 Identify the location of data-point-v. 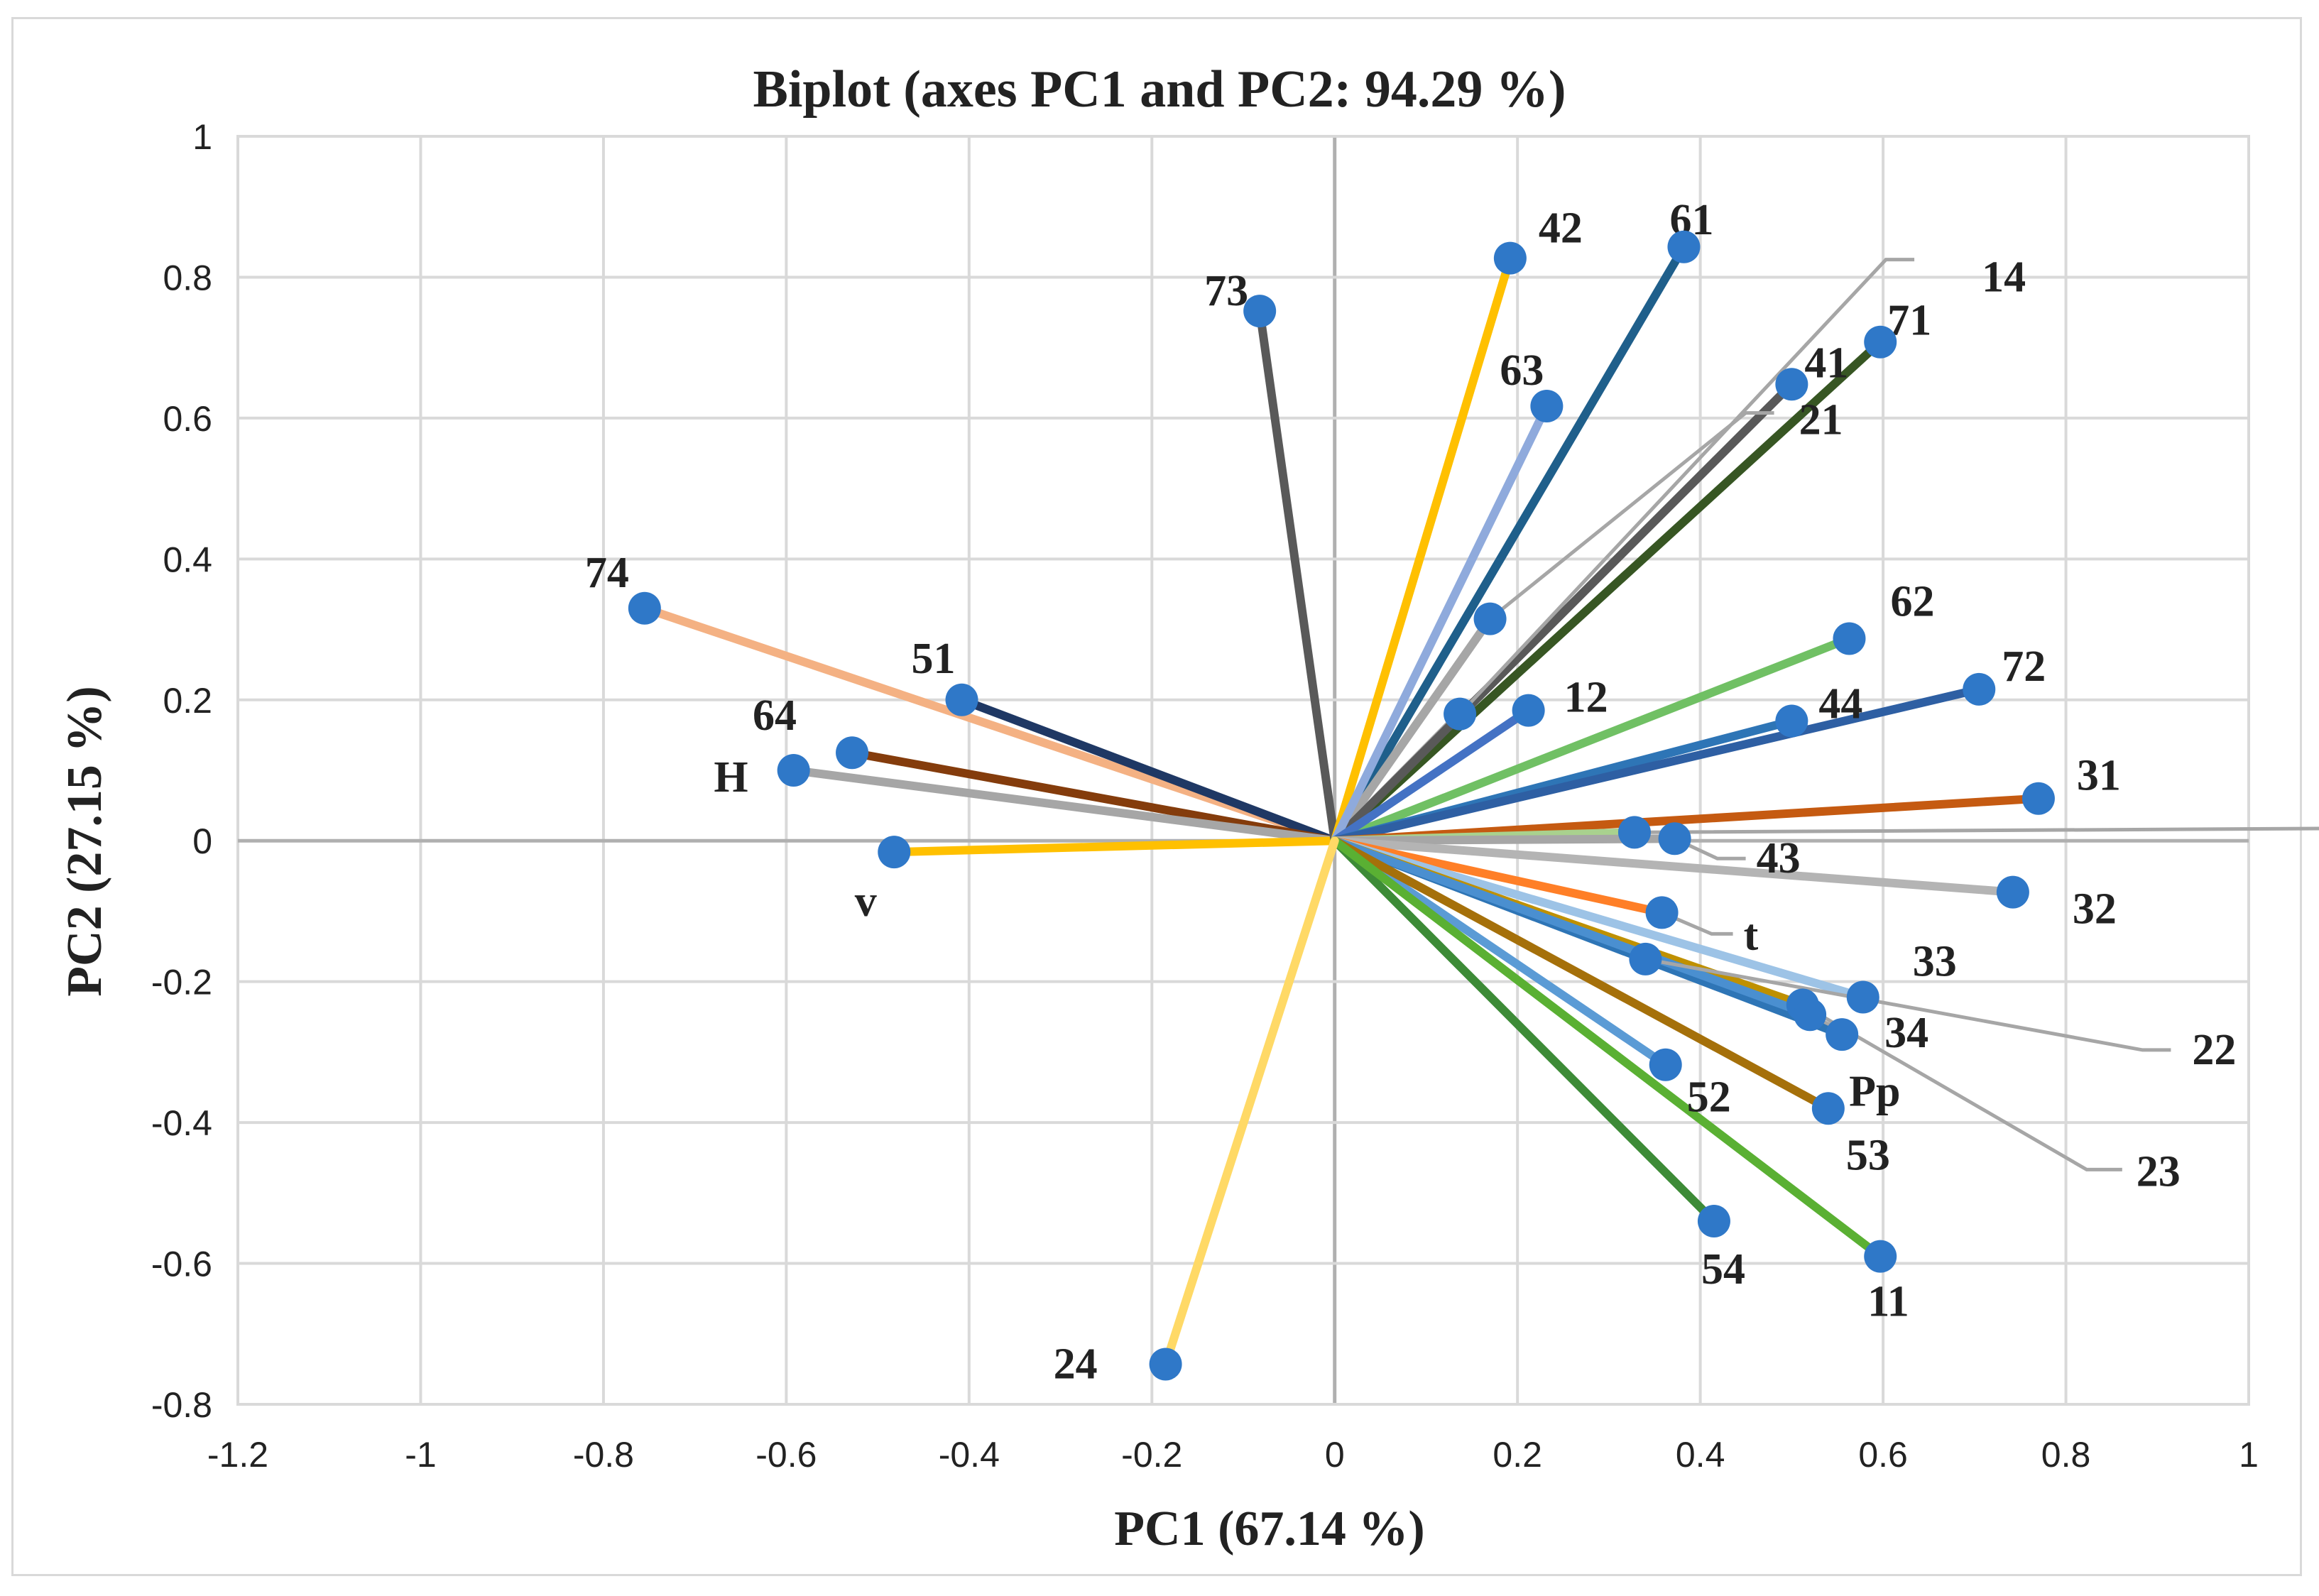
(895, 852).